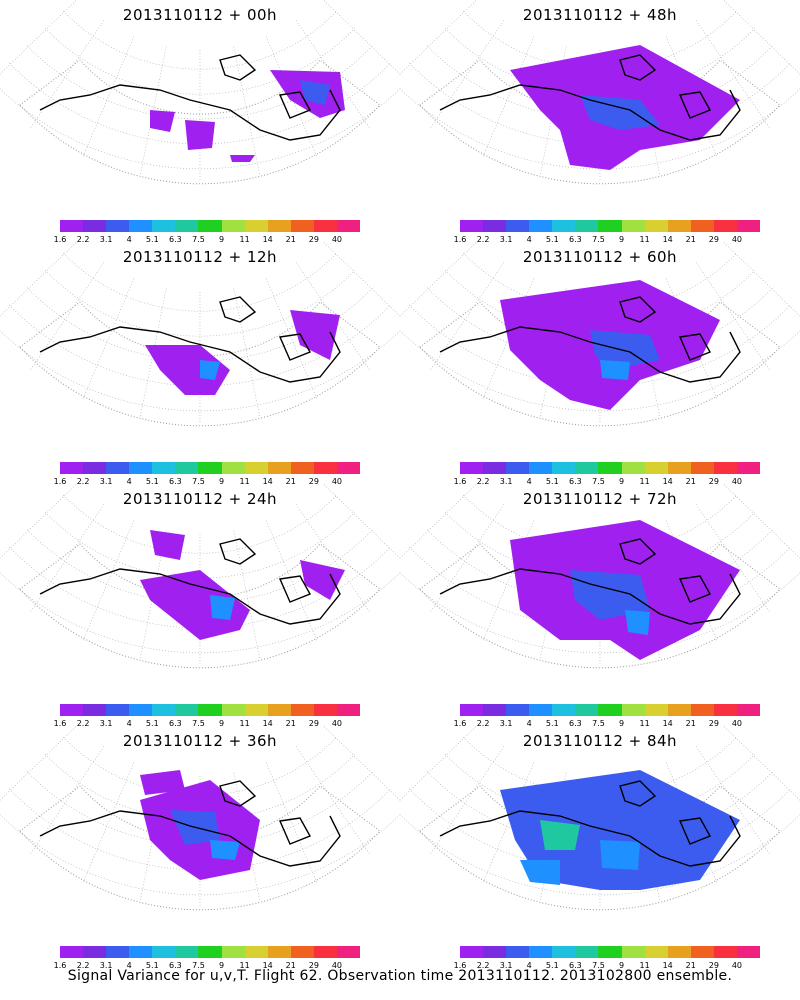 Image resolution: width=800 pixels, height=1000 pixels. What do you see at coordinates (200, 15) in the screenshot?
I see `panel-title: 2013110112 + 00h` at bounding box center [200, 15].